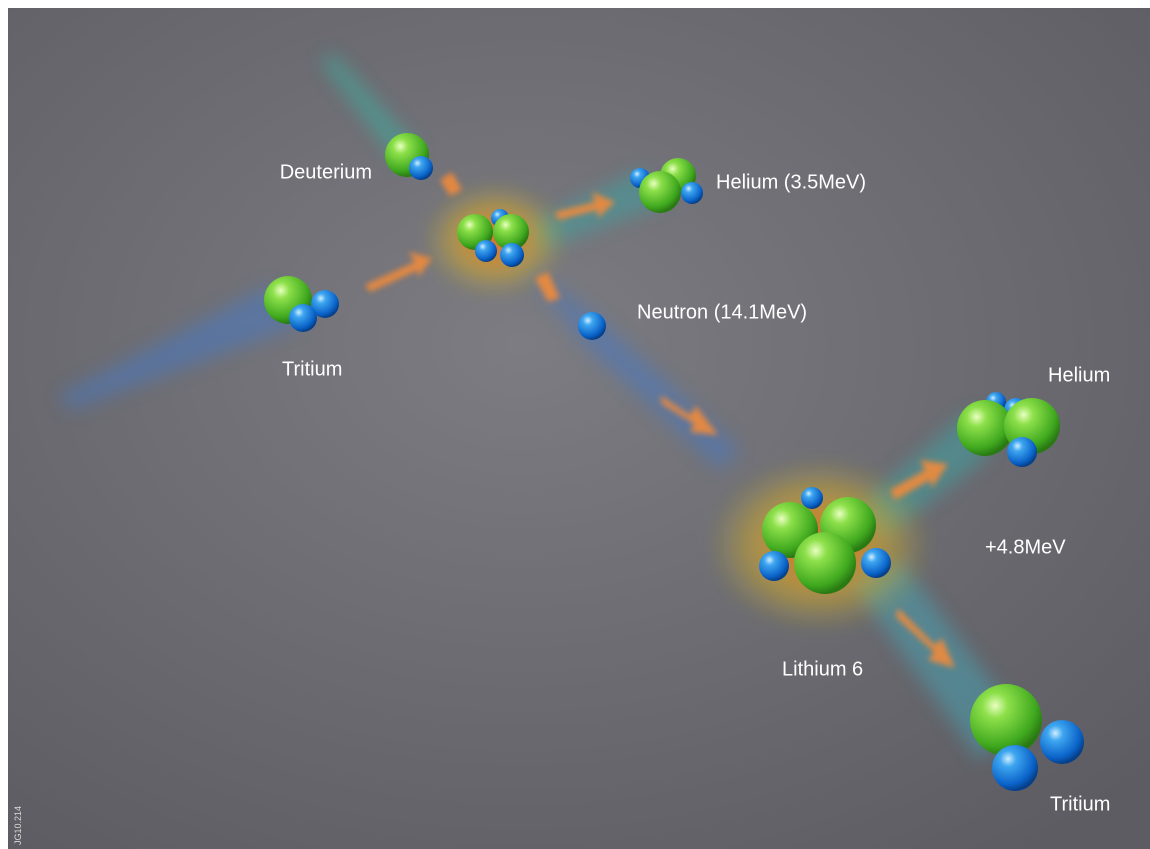 Image resolution: width=1150 pixels, height=849 pixels. I want to click on image-code: JG10.214, so click(18, 825).